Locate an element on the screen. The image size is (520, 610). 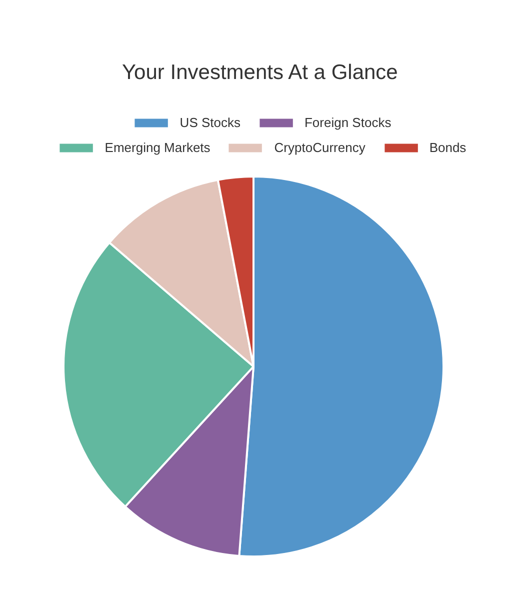
legend-label: Emerging Markets is located at coordinates (157, 147).